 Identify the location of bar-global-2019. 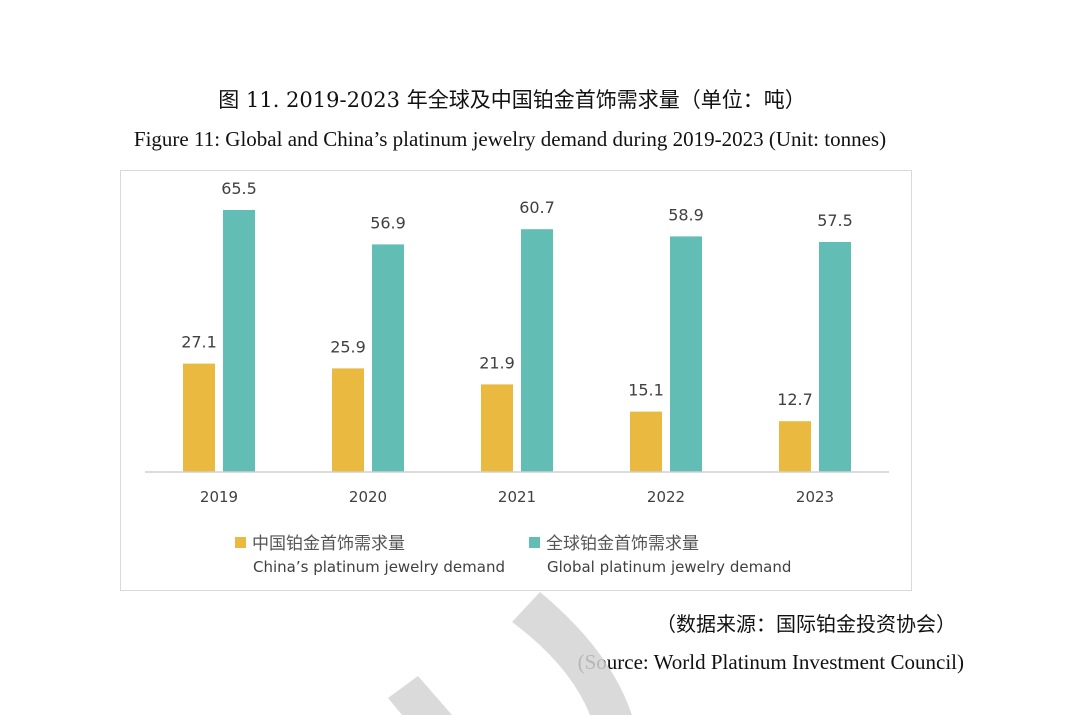
(239, 341).